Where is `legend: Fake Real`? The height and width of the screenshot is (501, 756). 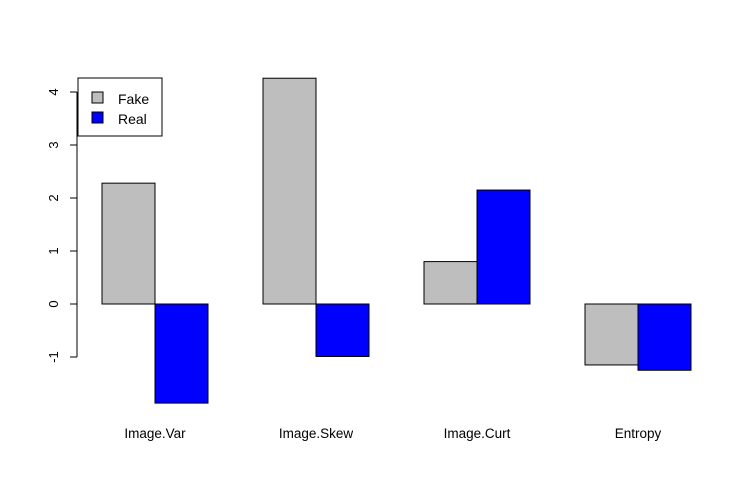
legend: Fake Real is located at coordinates (120, 107).